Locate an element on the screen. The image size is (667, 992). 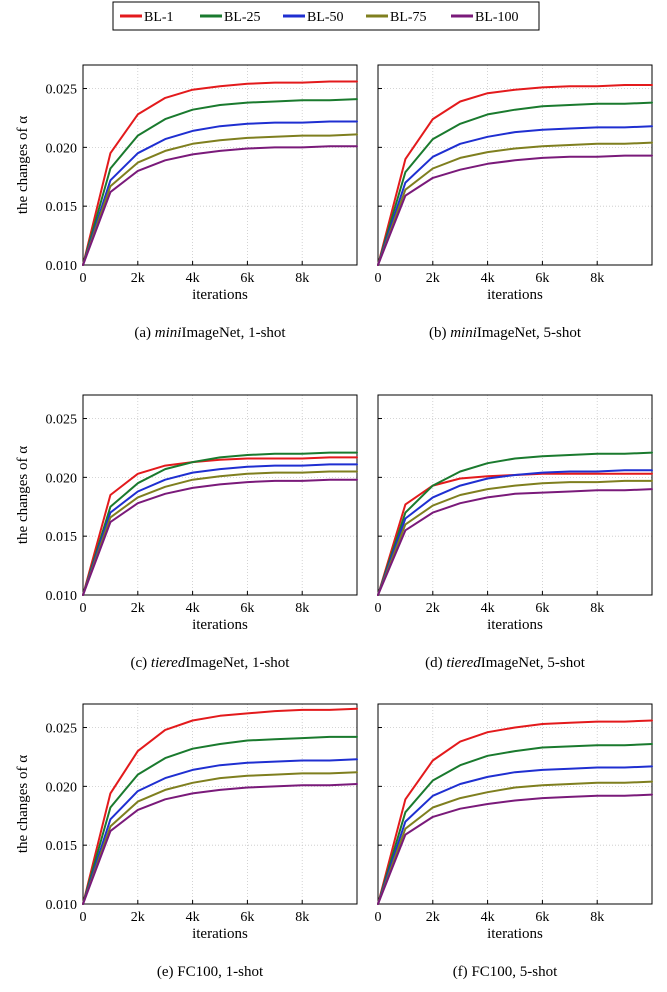
panel-caption: (f) FC100, 5-shot is located at coordinates (505, 972).